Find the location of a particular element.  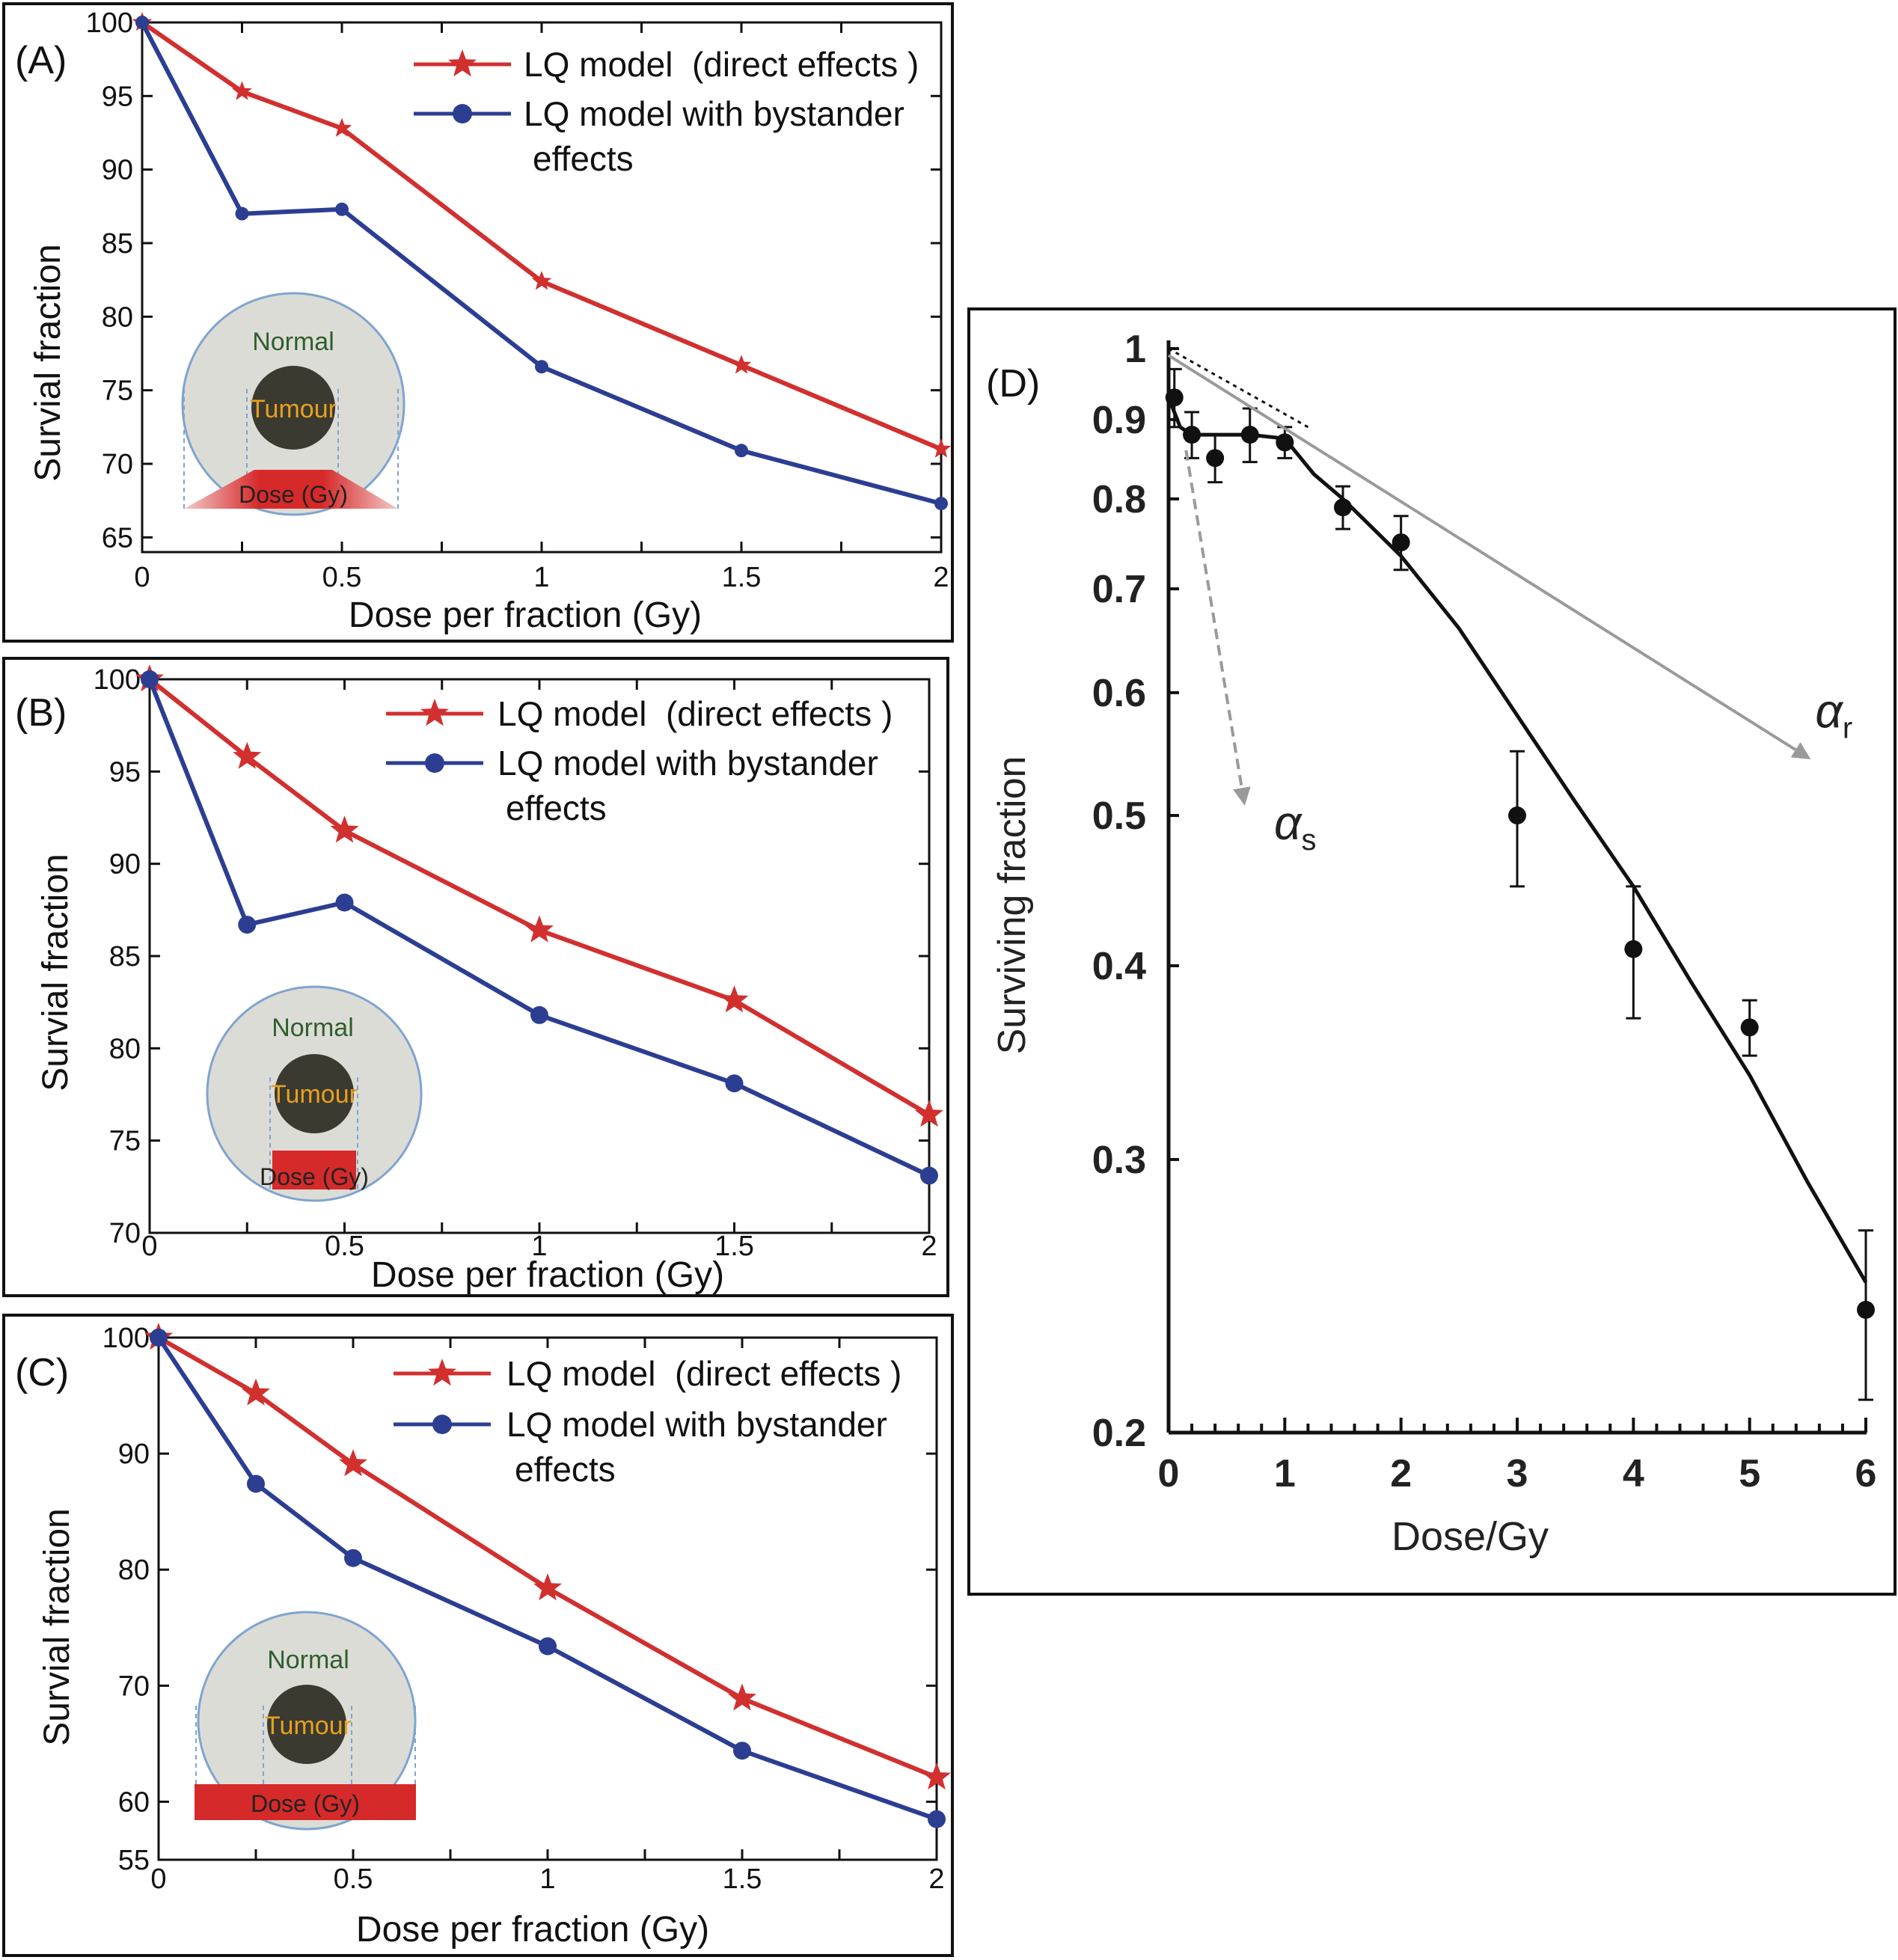

panel-c-label: (C) is located at coordinates (42, 1372).